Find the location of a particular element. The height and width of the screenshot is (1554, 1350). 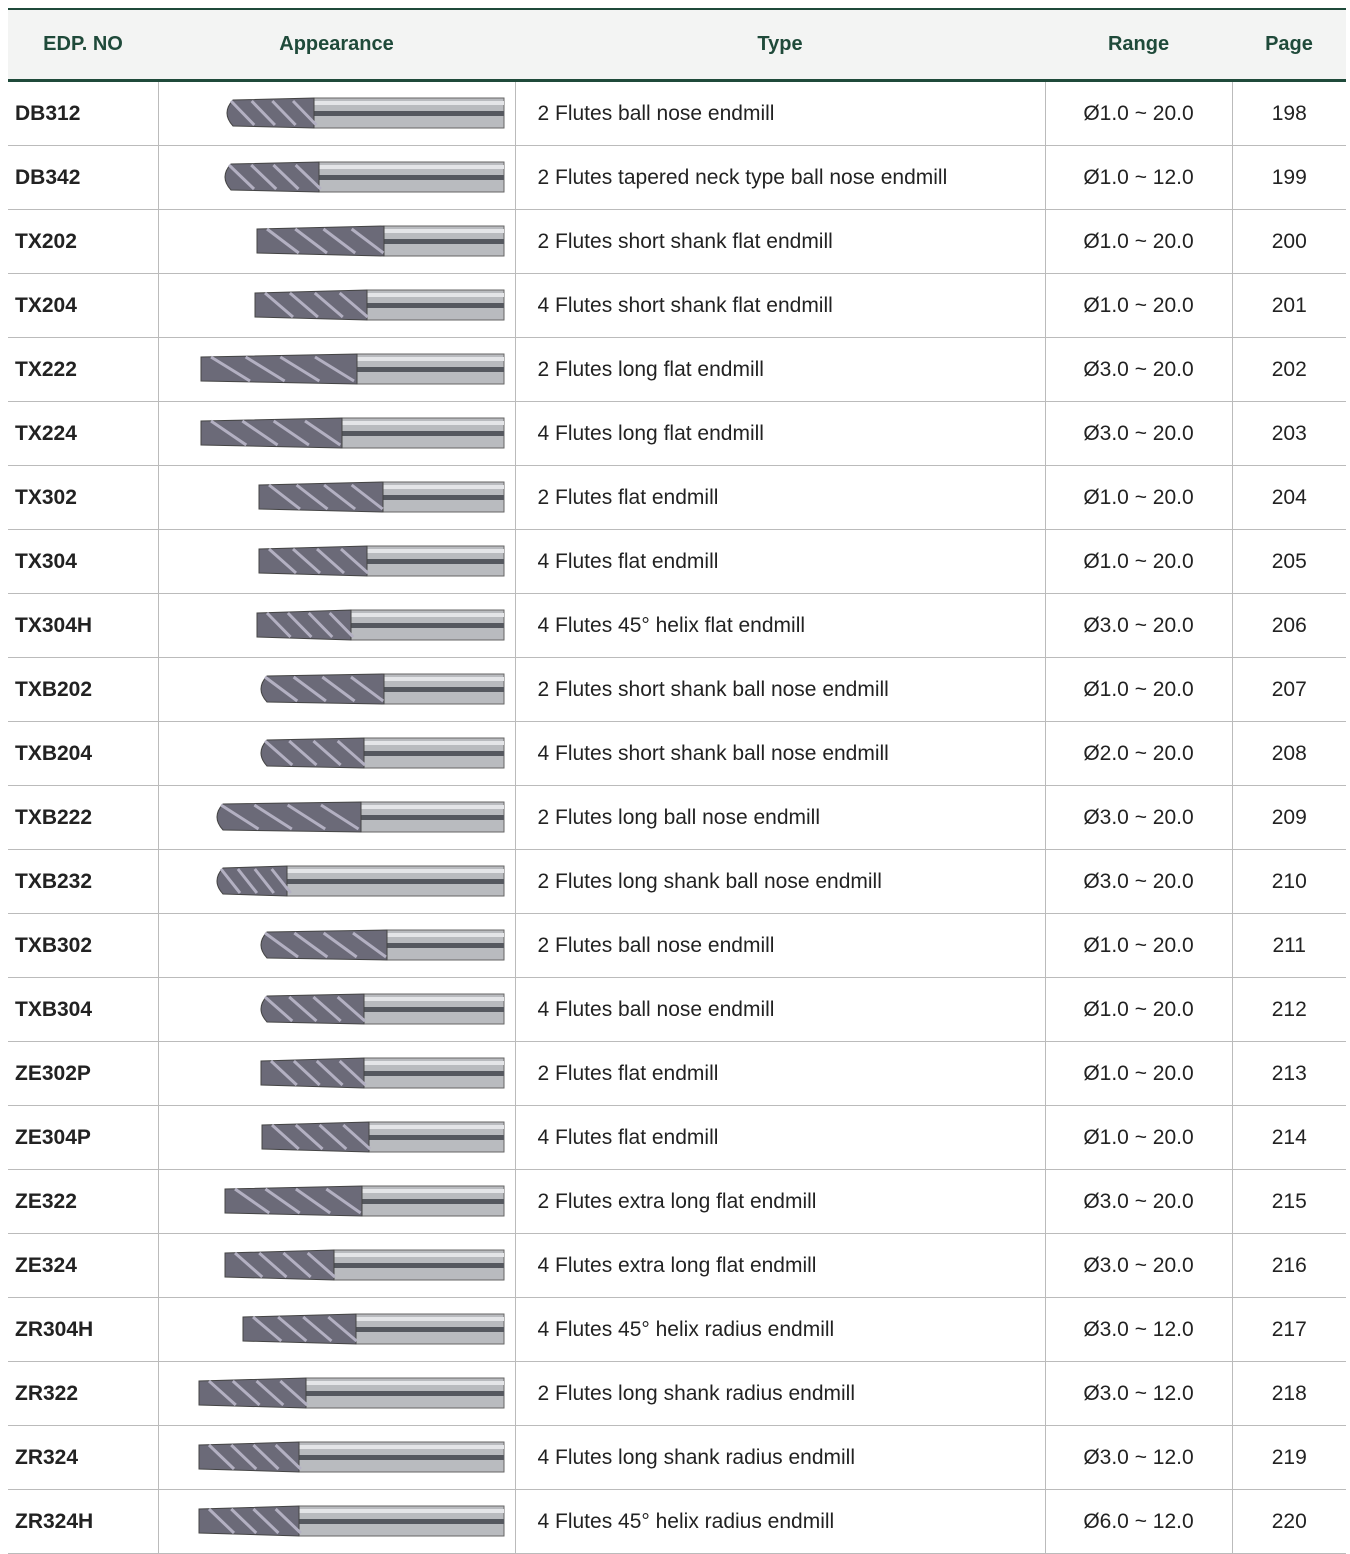

edp-no: TX202 is located at coordinates (83, 241).